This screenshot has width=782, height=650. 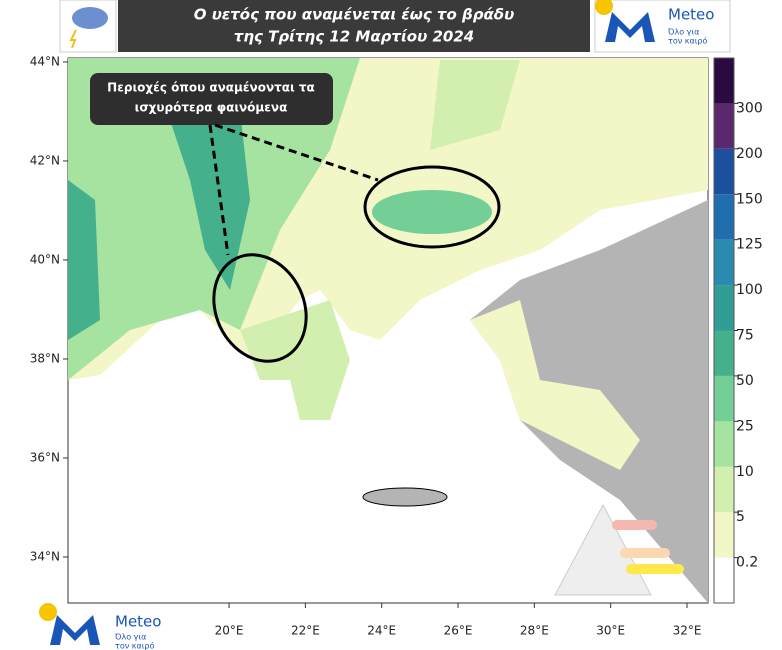 I want to click on title-line: της Τρίτης 12 Μαρτίου 2024, so click(x=354, y=37).